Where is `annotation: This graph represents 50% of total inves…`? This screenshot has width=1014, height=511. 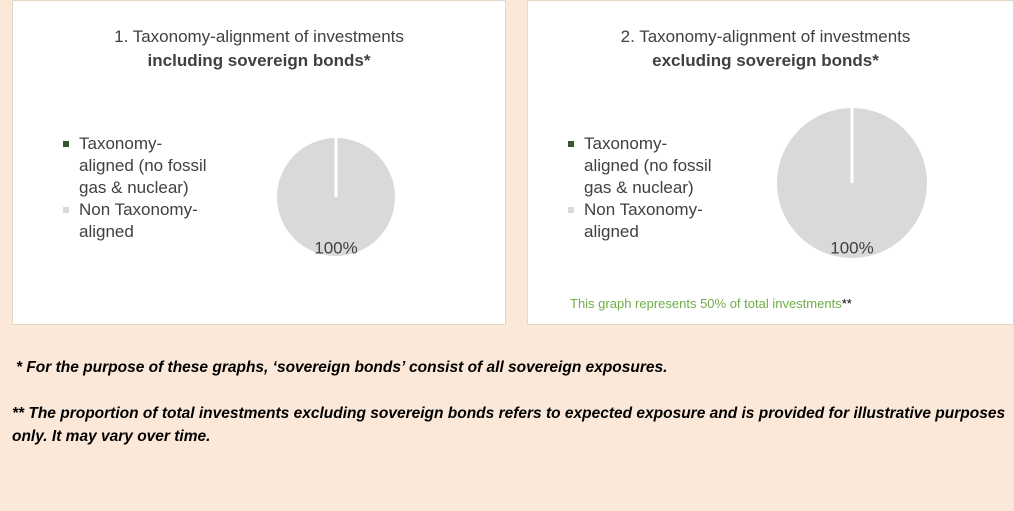
annotation: This graph represents 50% of total inves… is located at coordinates (711, 303).